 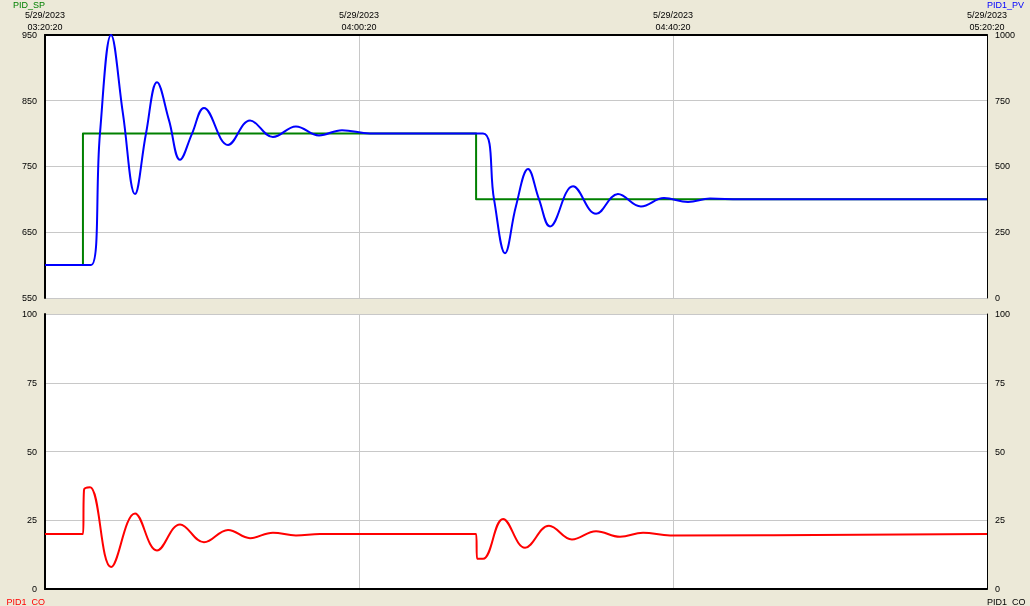 I want to click on y2-tick-label: 75, so click(x=1000, y=382).